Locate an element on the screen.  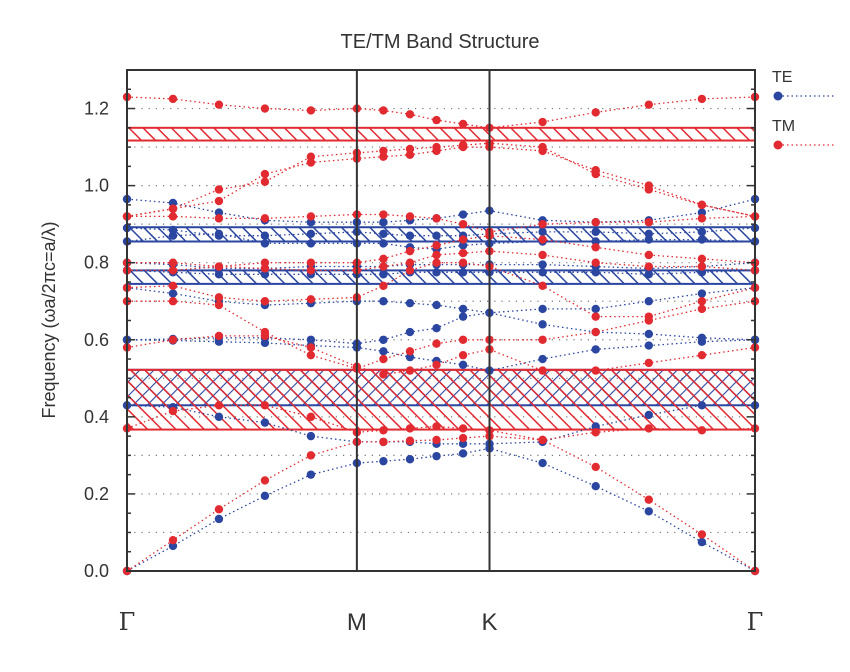
y-tick-label: 0.8 is located at coordinates (96, 263).